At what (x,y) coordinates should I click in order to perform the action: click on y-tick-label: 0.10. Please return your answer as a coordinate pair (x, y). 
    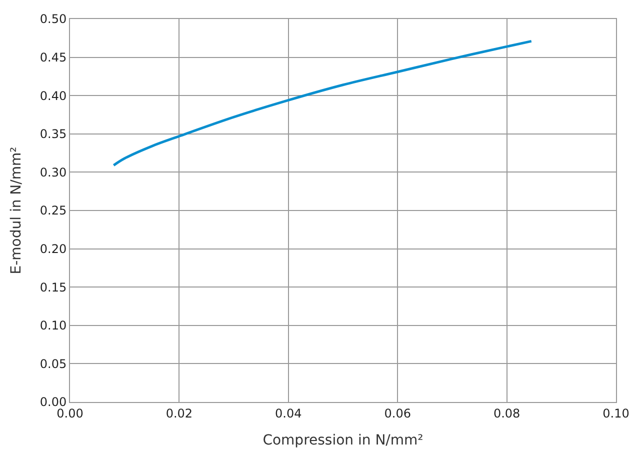
    Looking at the image, I should click on (53, 325).